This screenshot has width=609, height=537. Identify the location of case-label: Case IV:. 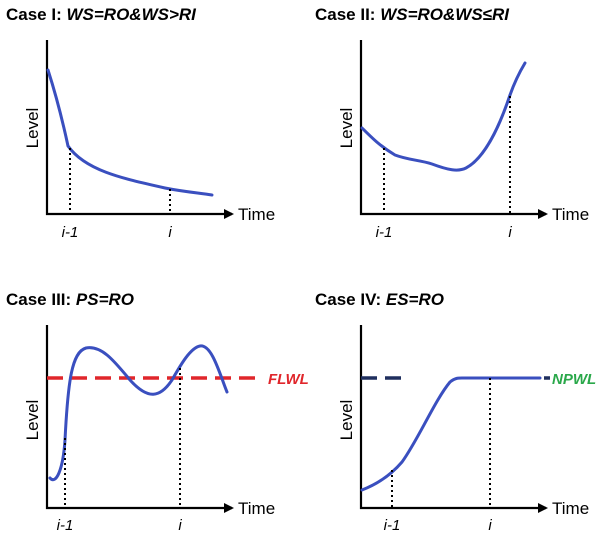
(350, 299).